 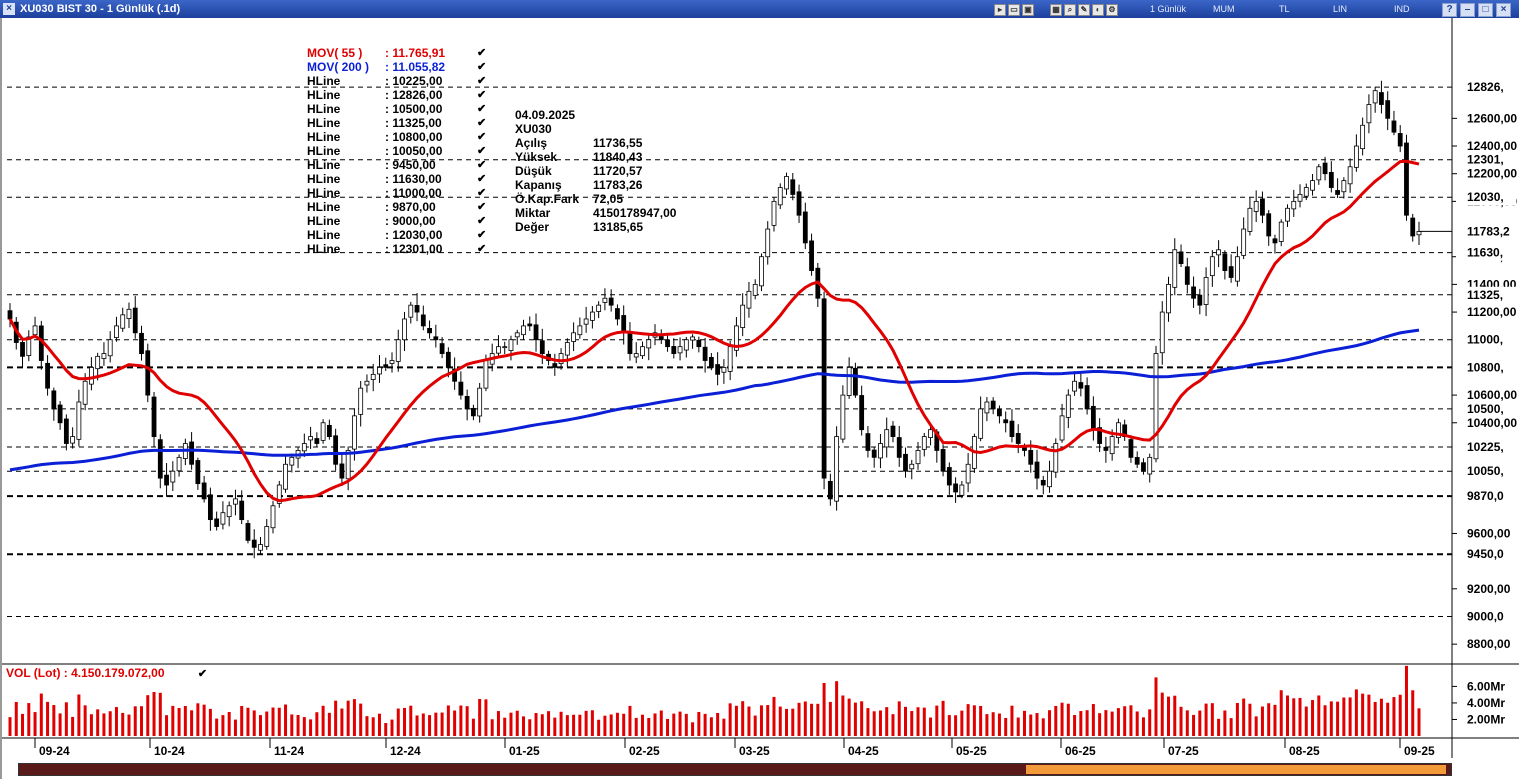 I want to click on scale-button: LIN, so click(x=1340, y=9).